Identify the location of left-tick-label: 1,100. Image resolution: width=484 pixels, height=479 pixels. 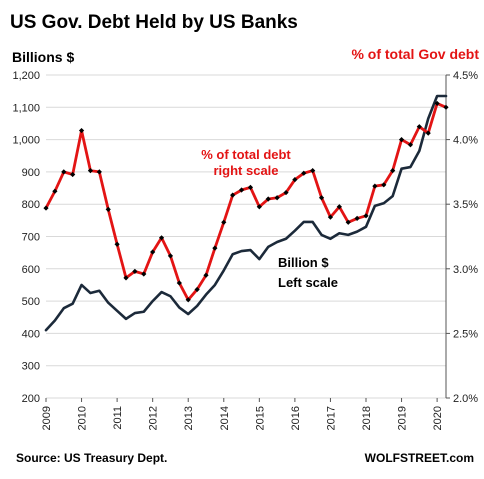
(26, 108).